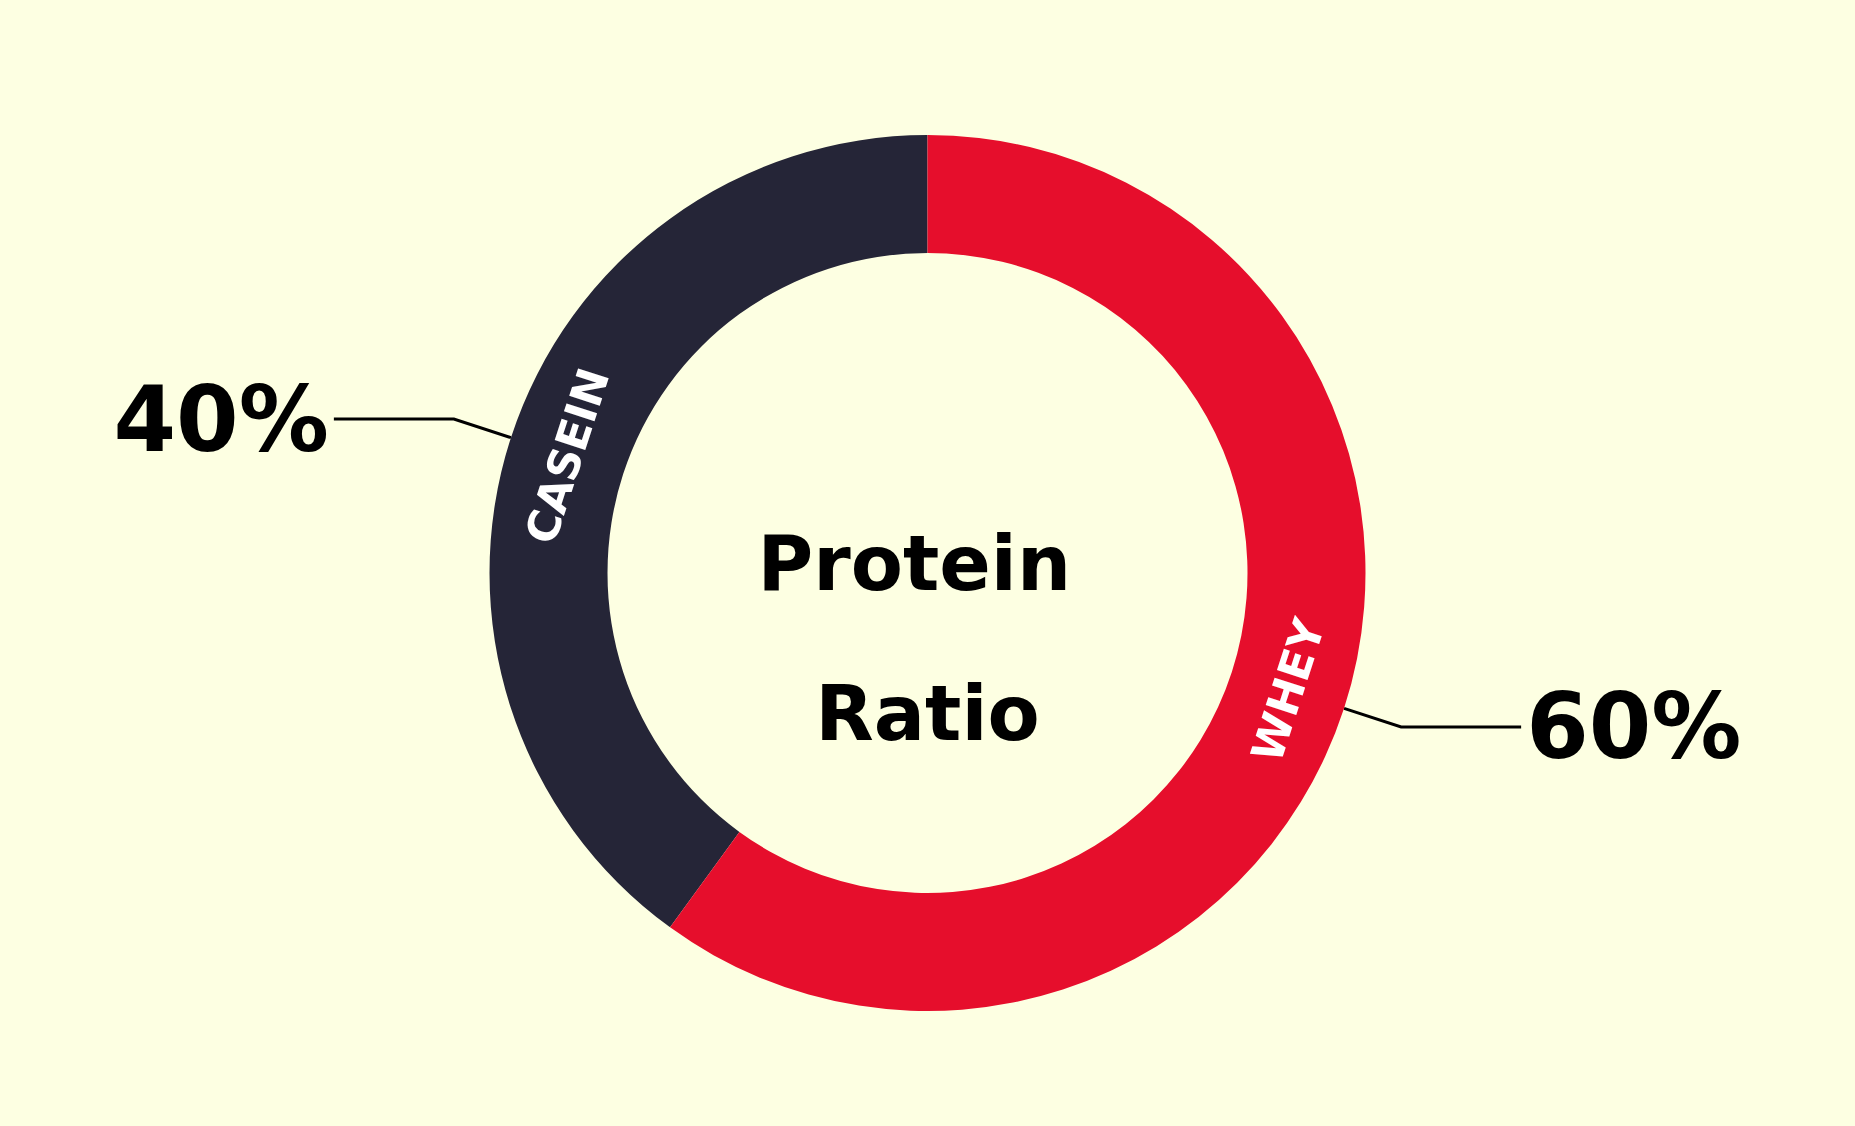 The image size is (1855, 1126). Describe the element at coordinates (927, 638) in the screenshot. I see `text: Protein Ratio` at that location.